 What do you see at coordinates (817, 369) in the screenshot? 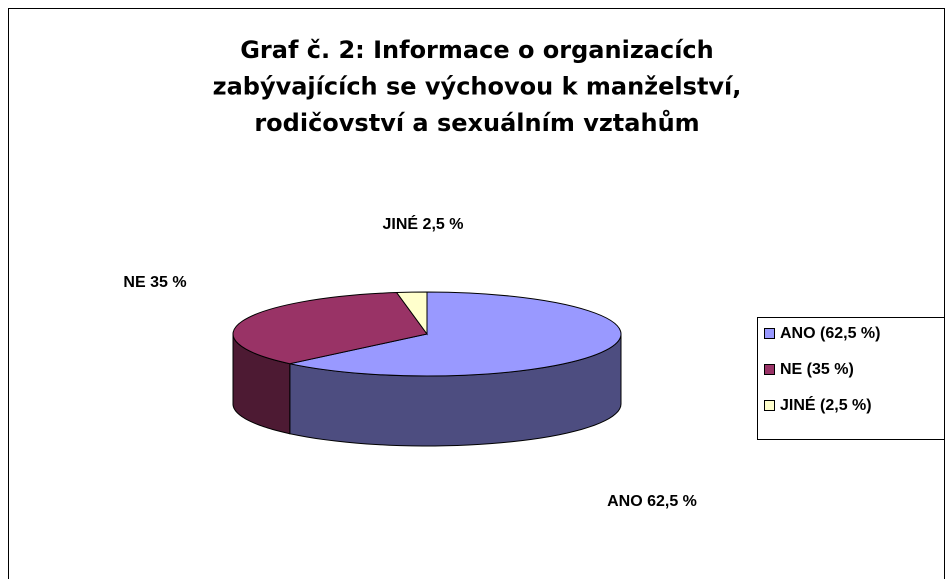
I see `legend-label: NE (35 %)` at bounding box center [817, 369].